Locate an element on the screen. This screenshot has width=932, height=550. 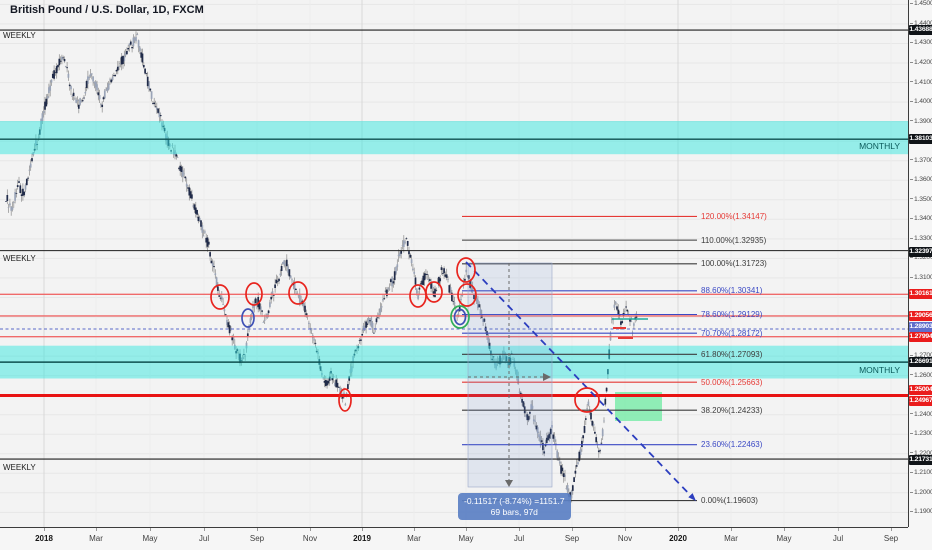
price-tick-label: 1.19000 is located at coordinates (921, 511).